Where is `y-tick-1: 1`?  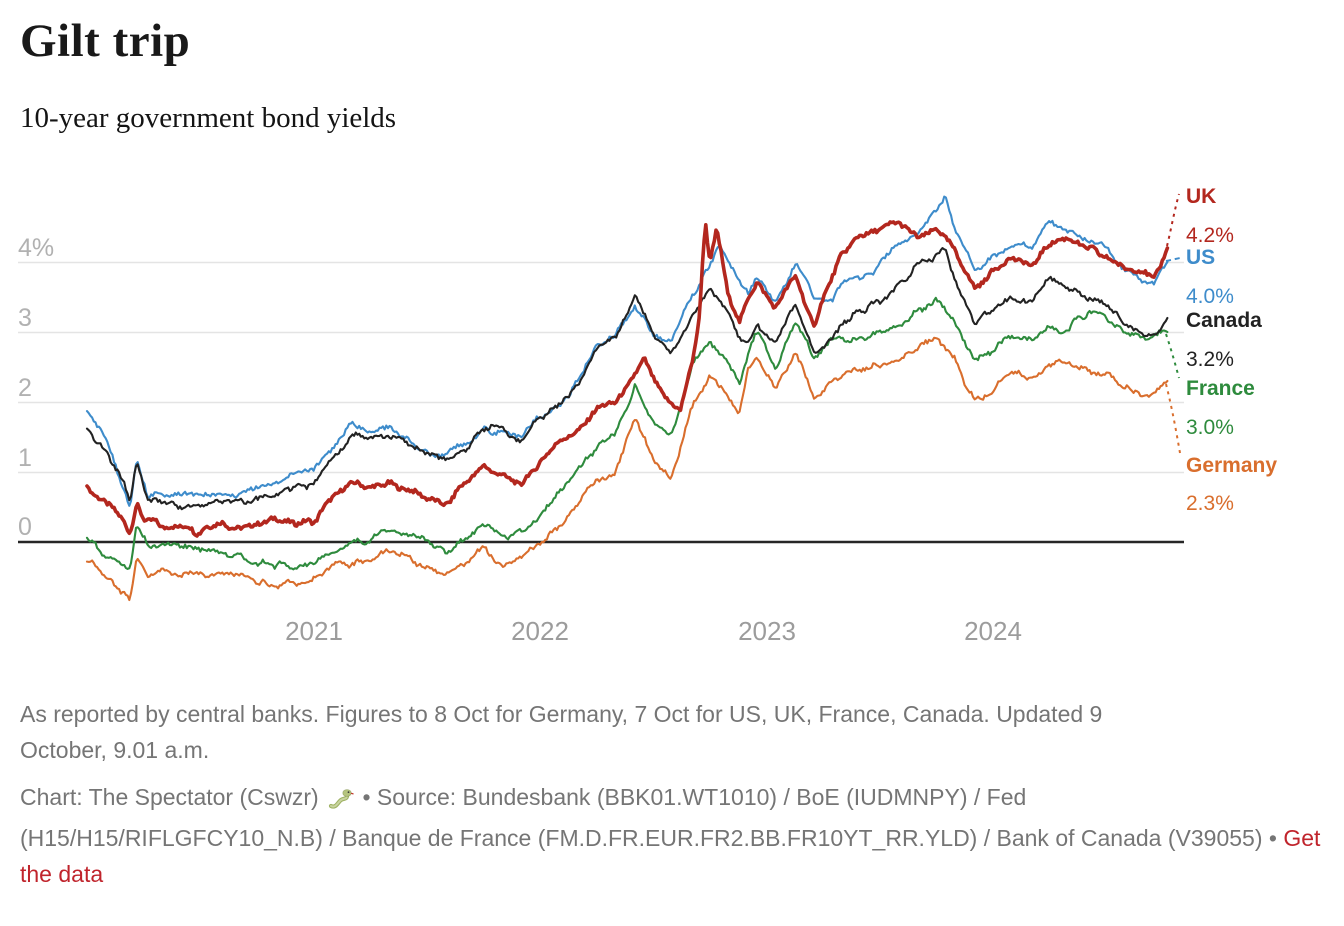
y-tick-1: 1 is located at coordinates (25, 458).